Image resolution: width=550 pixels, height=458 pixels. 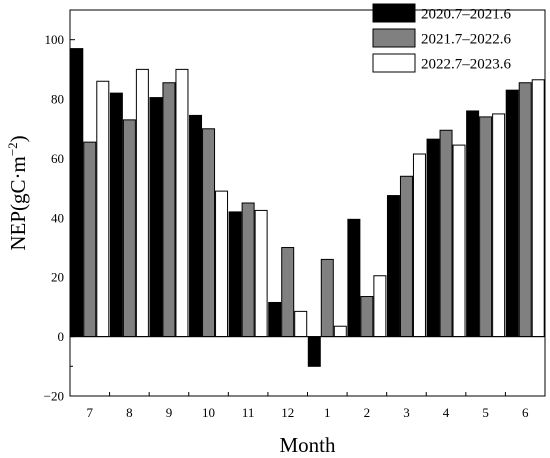 I want to click on x-tick-label: 4, so click(x=446, y=412).